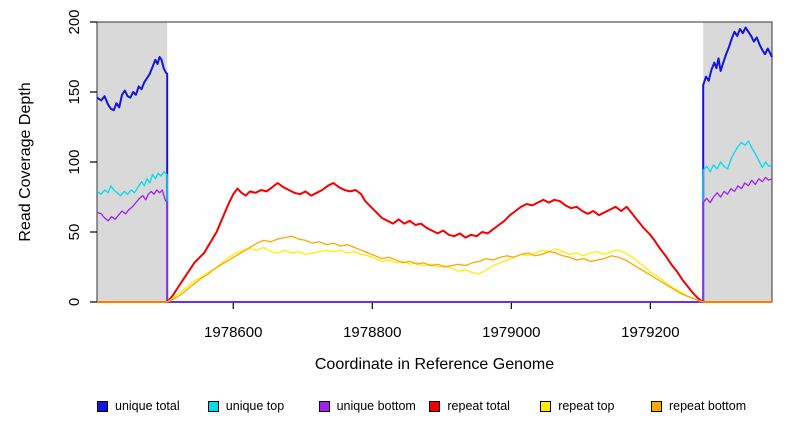  I want to click on shaded-flank-left, so click(132, 162).